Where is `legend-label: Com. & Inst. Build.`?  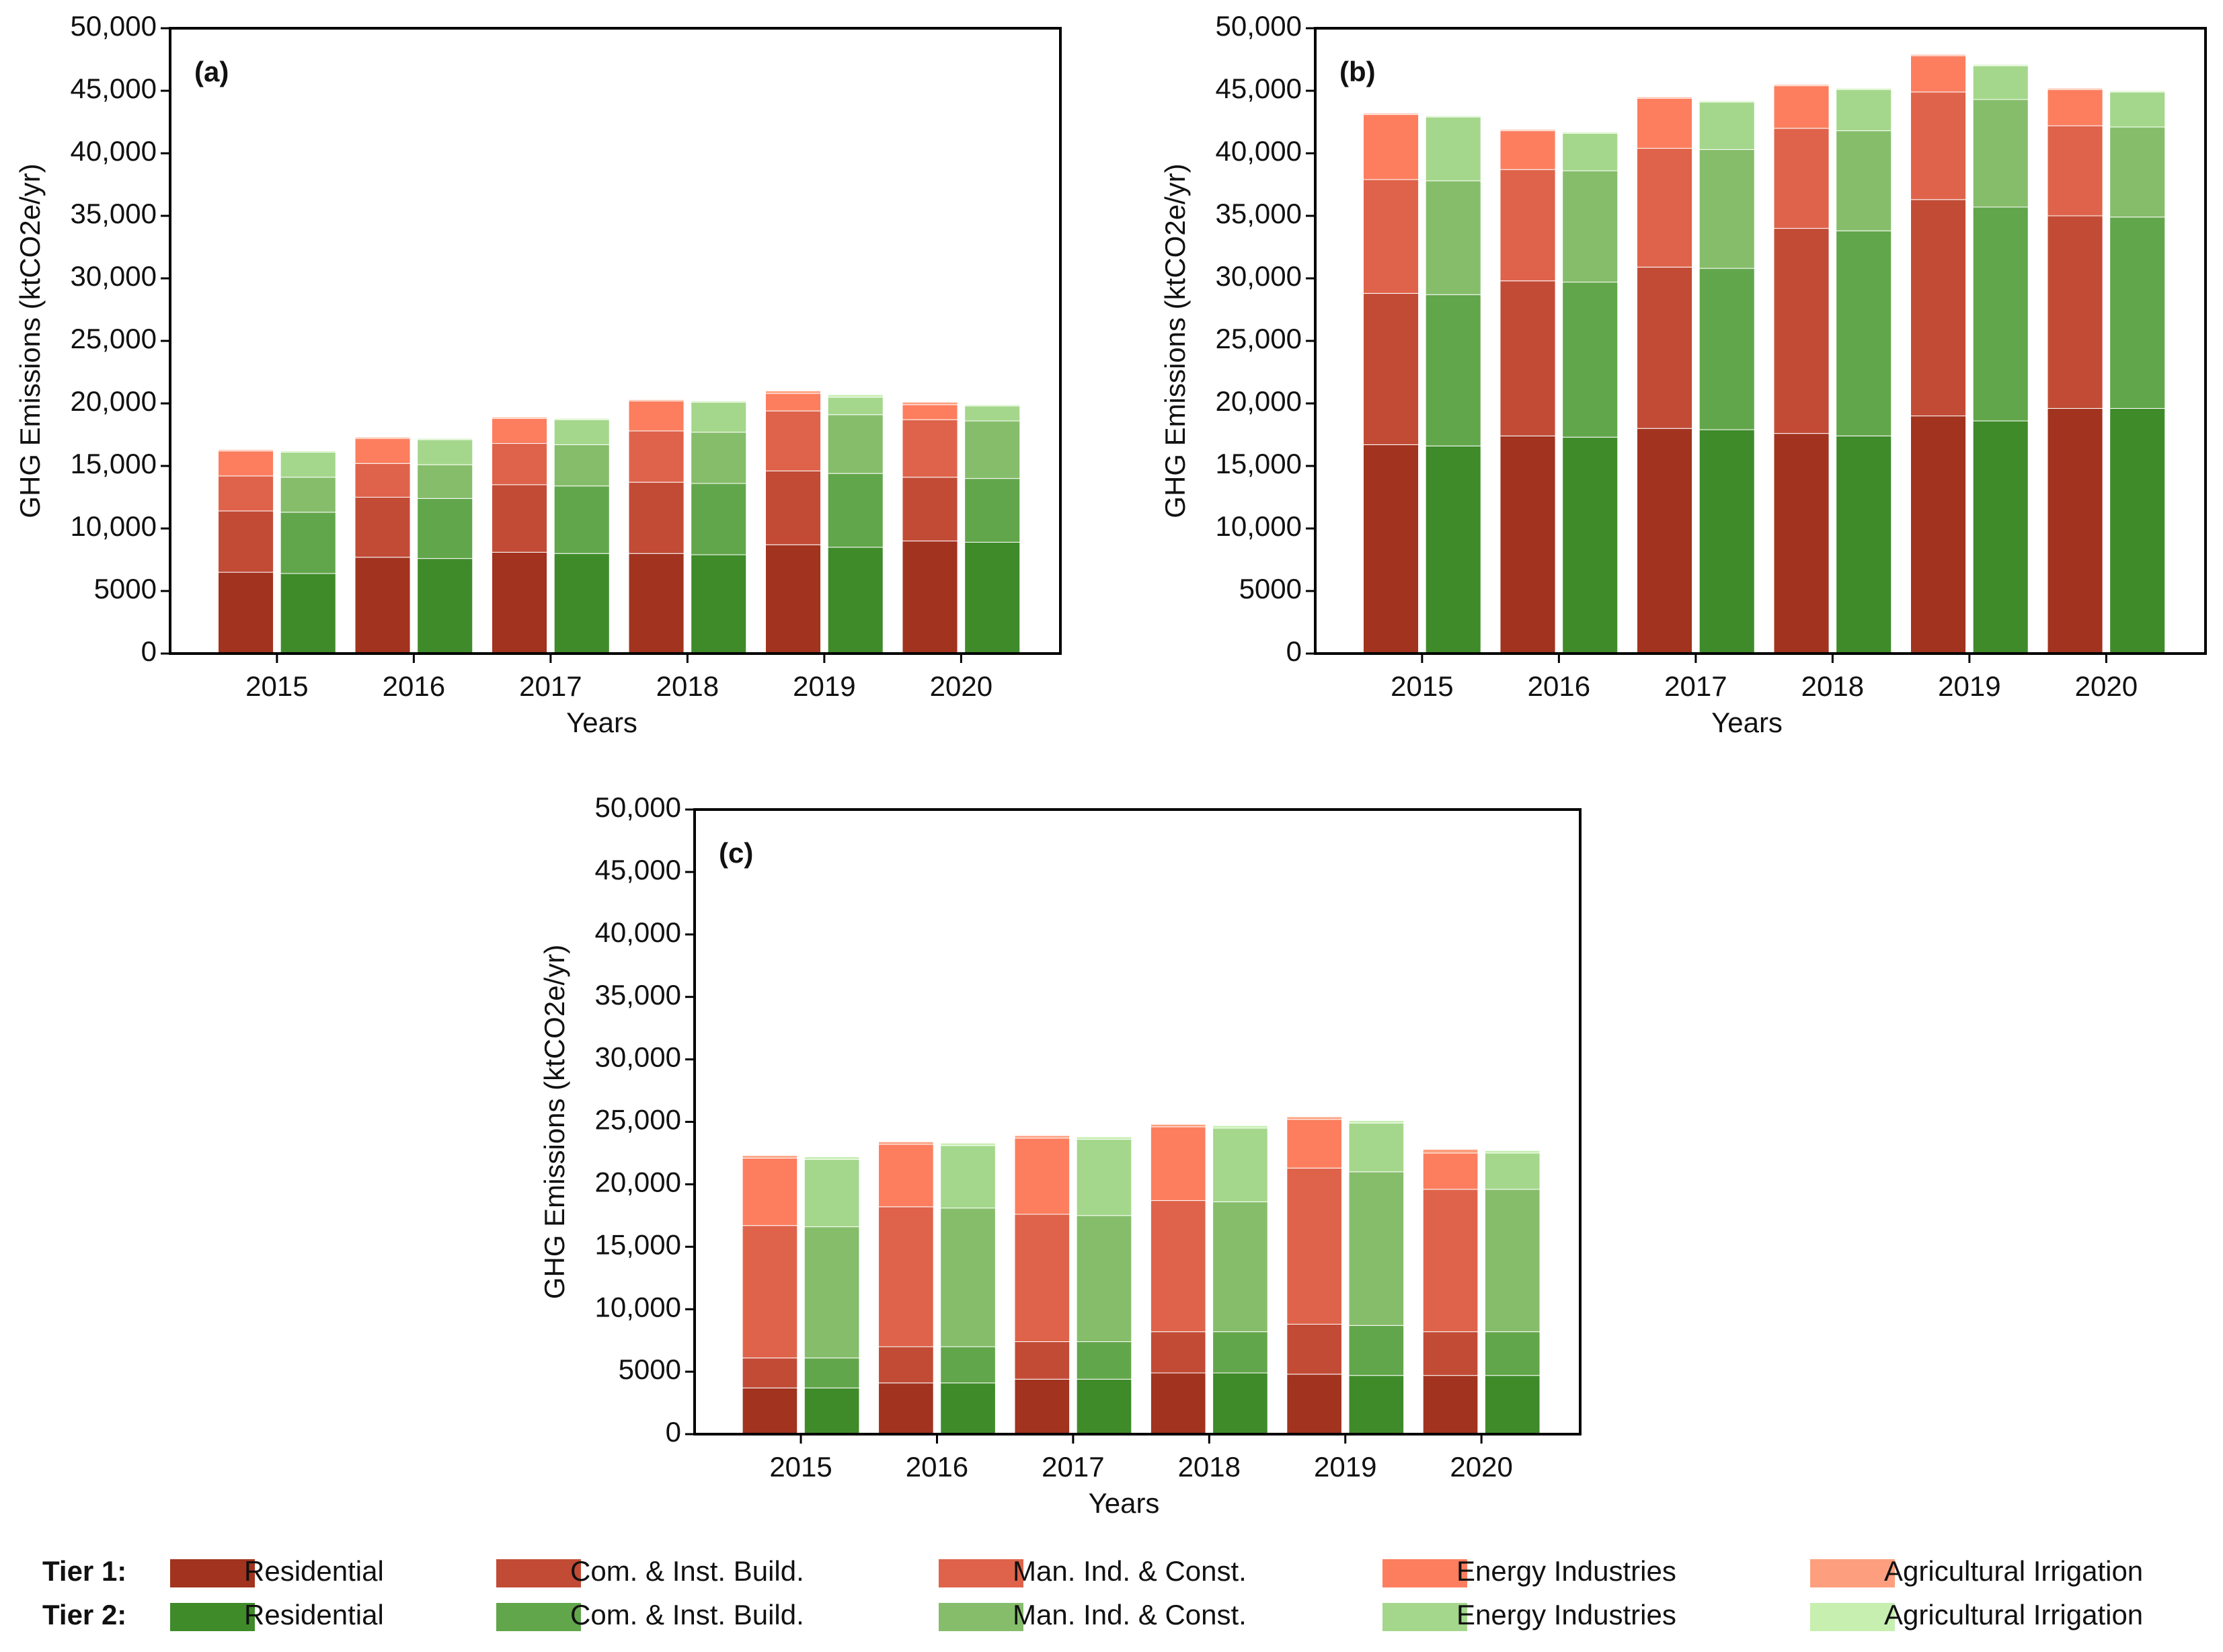
legend-label: Com. & Inst. Build. is located at coordinates (687, 1571).